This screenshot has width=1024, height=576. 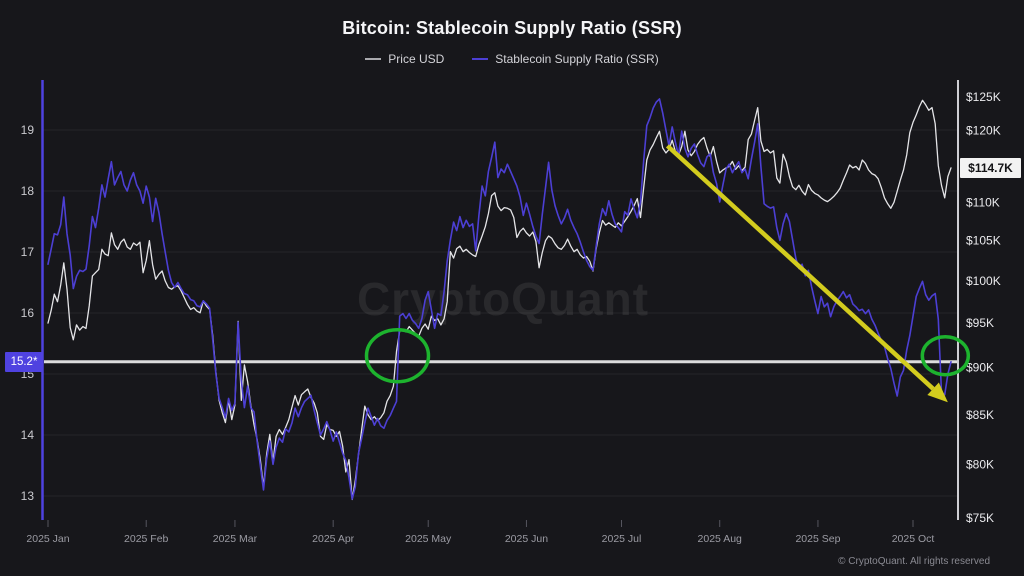 What do you see at coordinates (28, 191) in the screenshot?
I see `left-tick-label: 18` at bounding box center [28, 191].